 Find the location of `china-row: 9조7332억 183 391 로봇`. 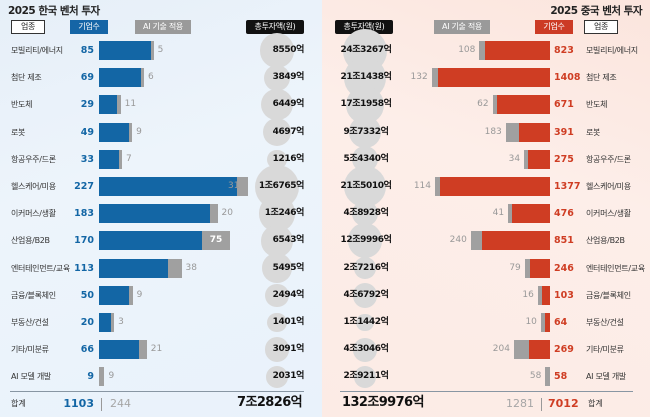

china-row: 9조7332억 183 391 로봇 is located at coordinates (486, 132).